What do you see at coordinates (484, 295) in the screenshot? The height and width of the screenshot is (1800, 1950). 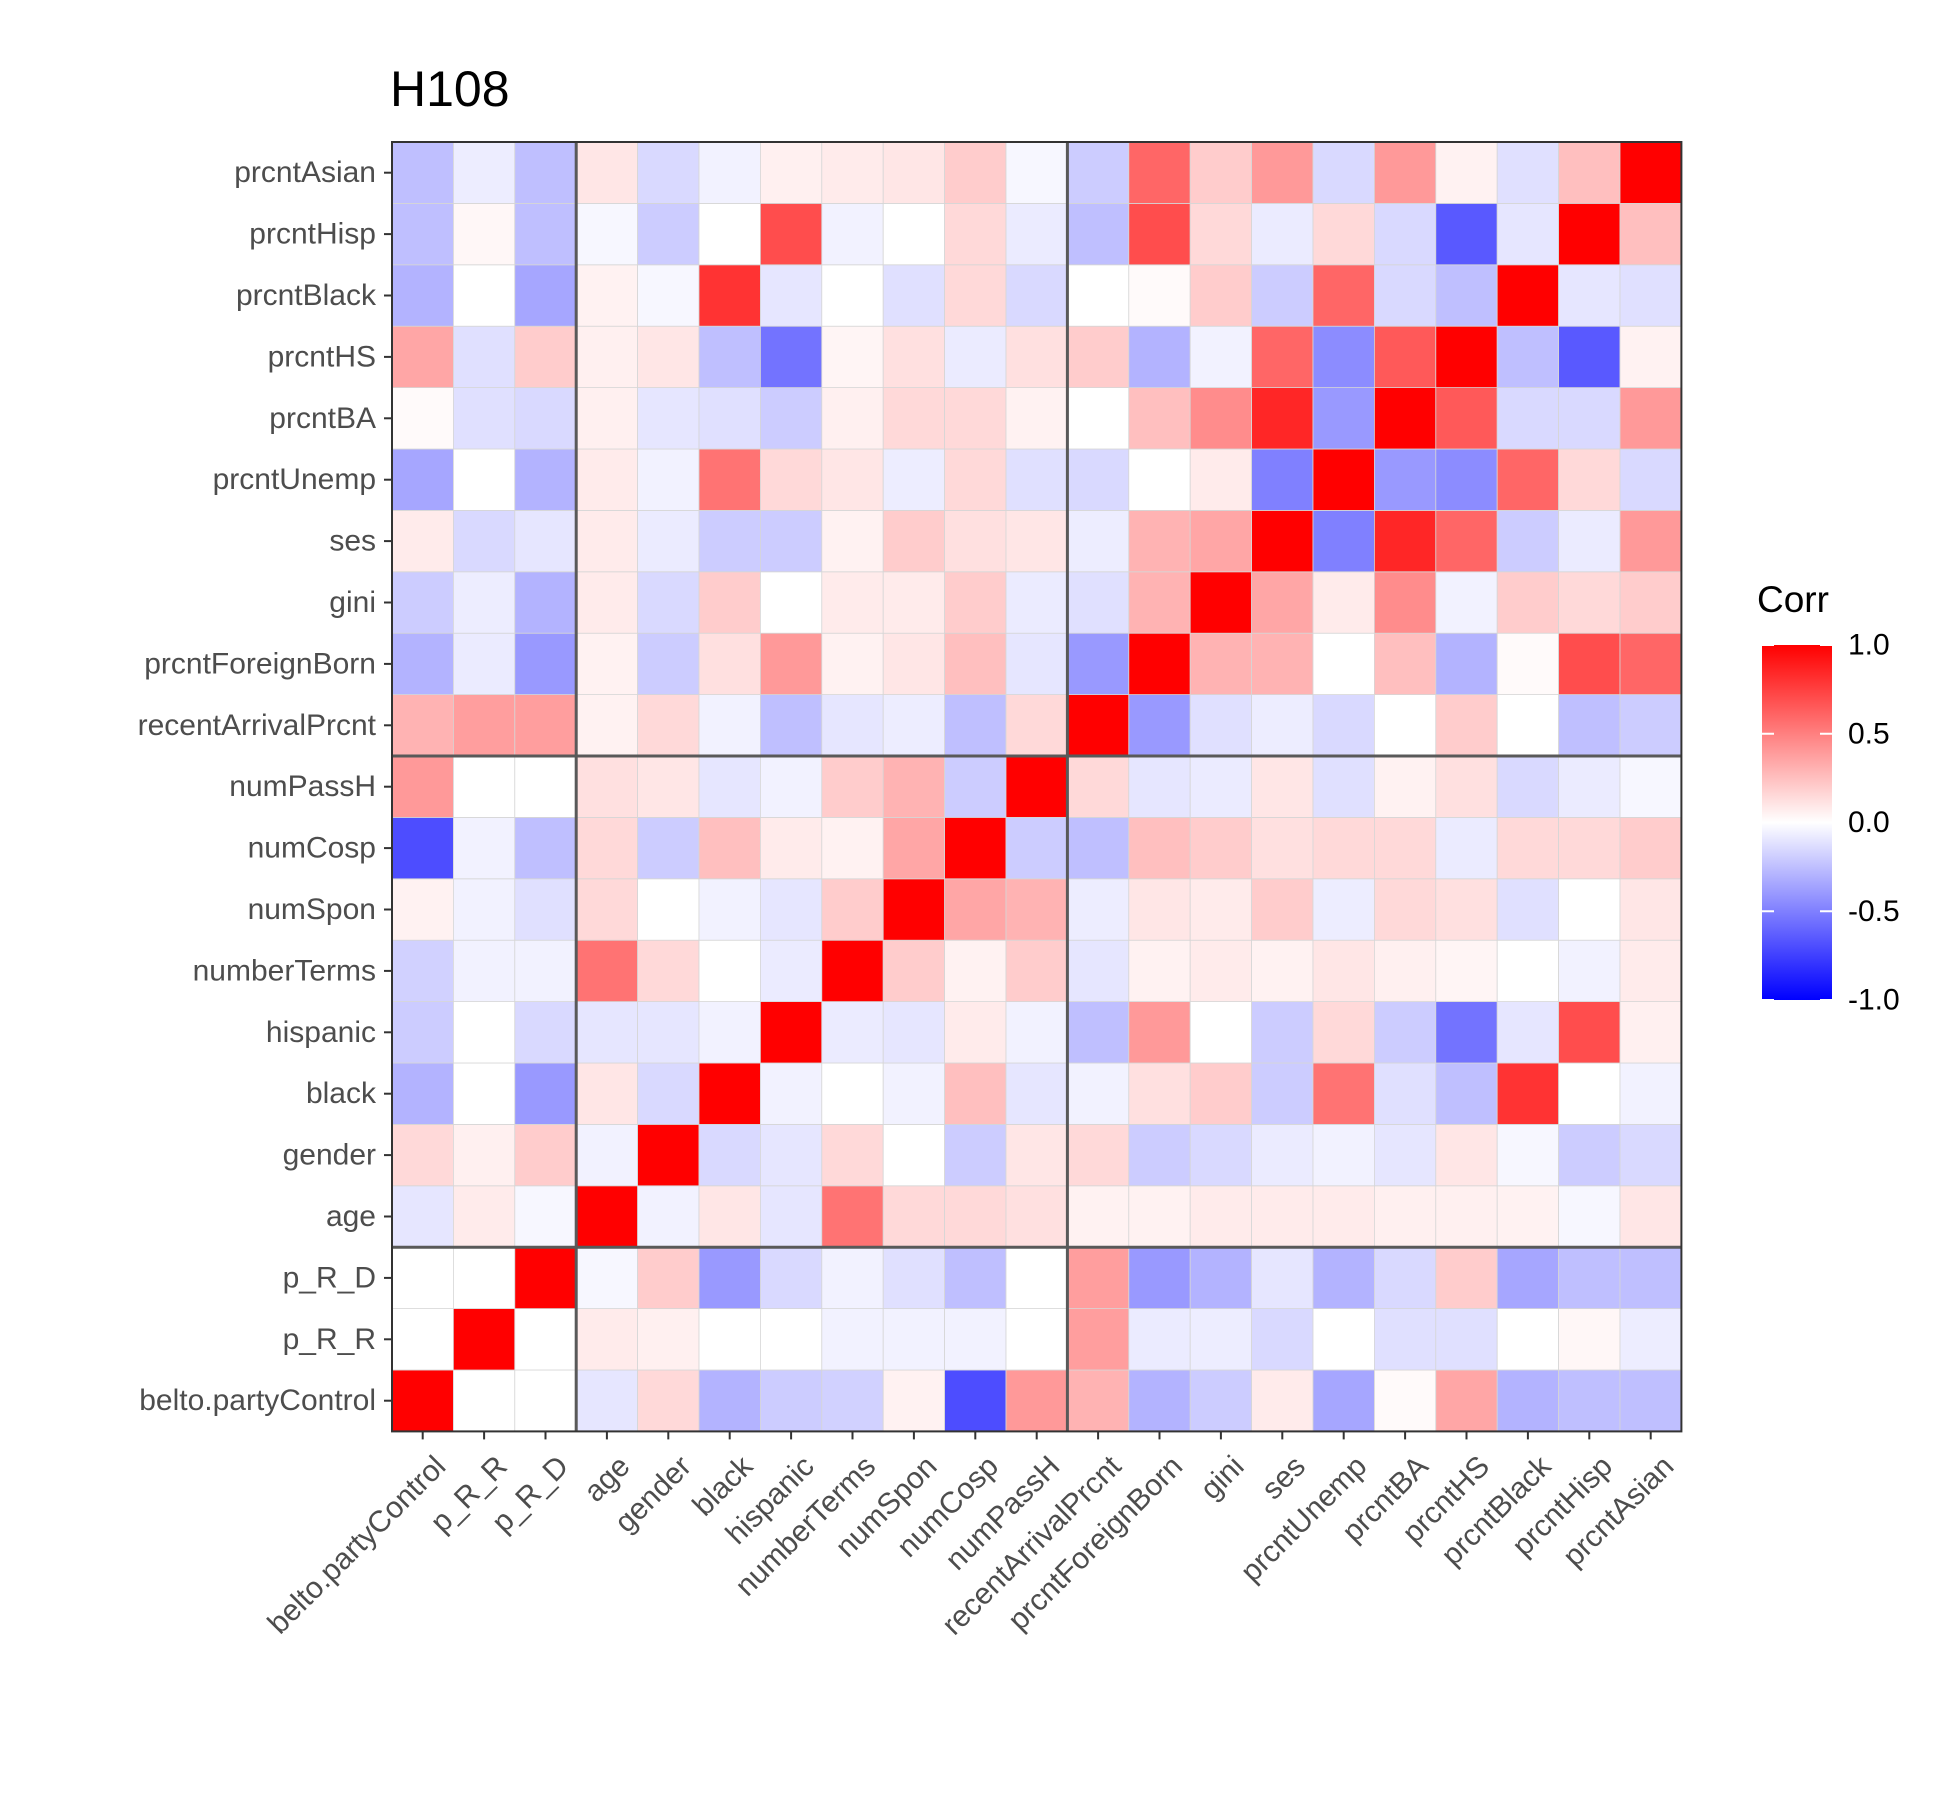 I see `heatmap-cell: prcntBlack / p_R_R: 0` at bounding box center [484, 295].